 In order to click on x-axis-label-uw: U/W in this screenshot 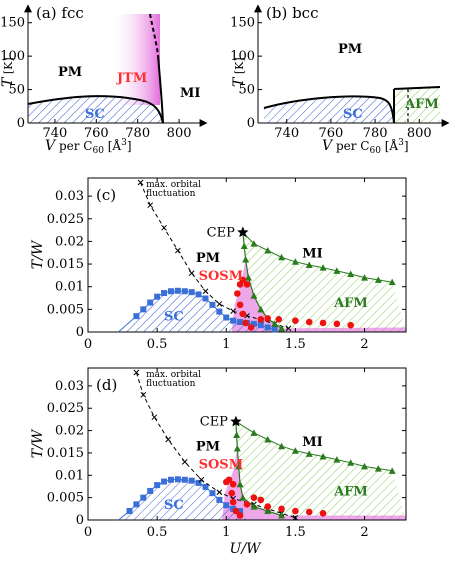, I will do `click(246, 549)`.